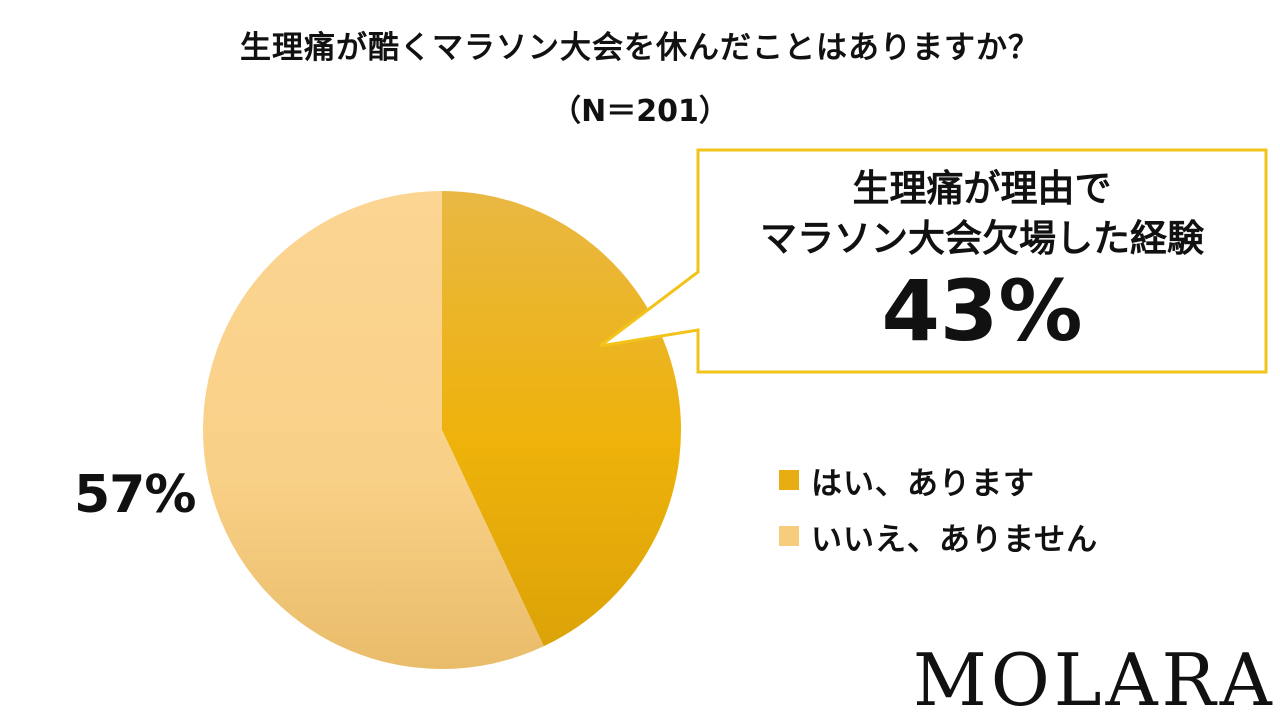 This screenshot has height=722, width=1280. I want to click on callout-value: 43%, so click(982, 311).